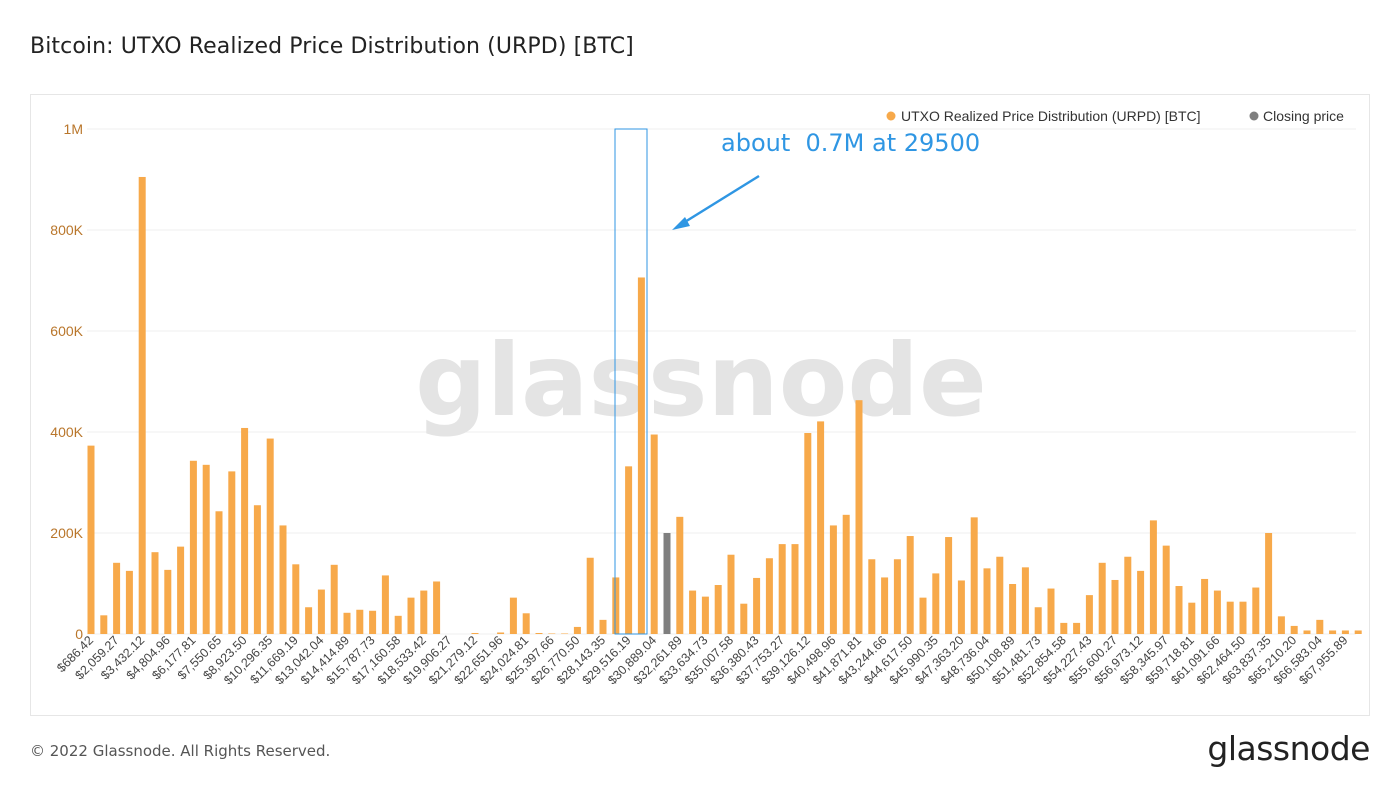 The height and width of the screenshot is (787, 1400). Describe the element at coordinates (1288, 748) in the screenshot. I see `glassnode-logo: glassnode` at that location.